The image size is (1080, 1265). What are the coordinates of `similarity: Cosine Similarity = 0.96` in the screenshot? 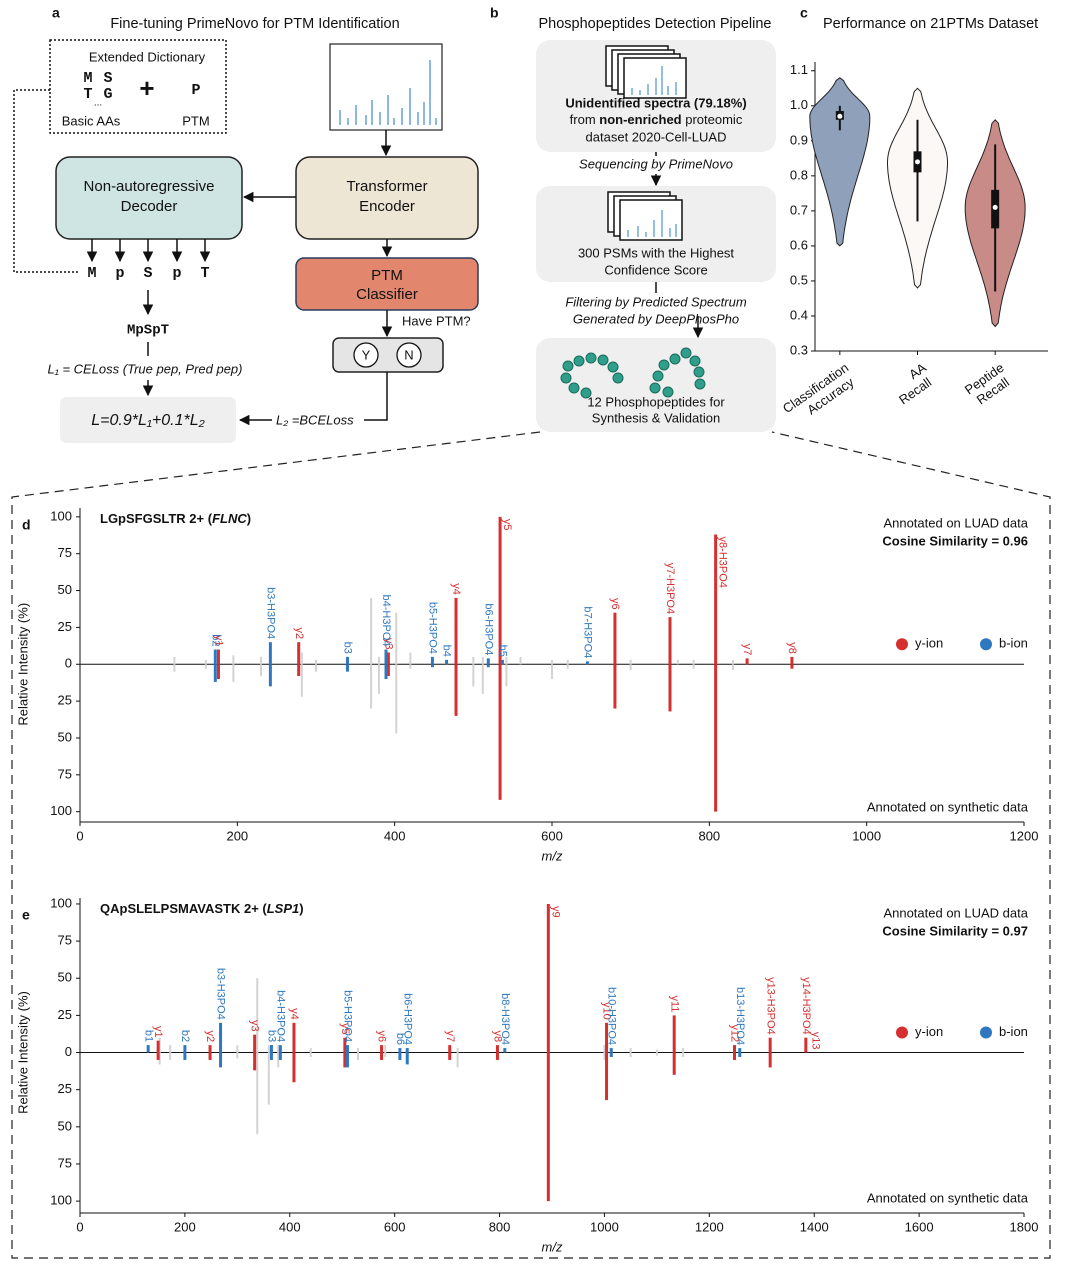 It's located at (955, 540).